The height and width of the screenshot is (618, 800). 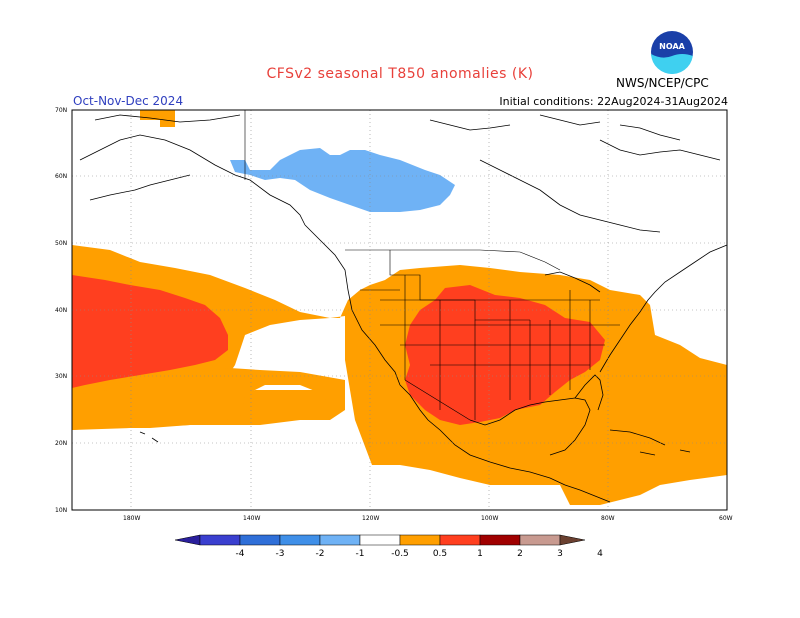 I want to click on map-title: CFSv2 seasonal T850 anomalies (K), so click(x=400, y=74).